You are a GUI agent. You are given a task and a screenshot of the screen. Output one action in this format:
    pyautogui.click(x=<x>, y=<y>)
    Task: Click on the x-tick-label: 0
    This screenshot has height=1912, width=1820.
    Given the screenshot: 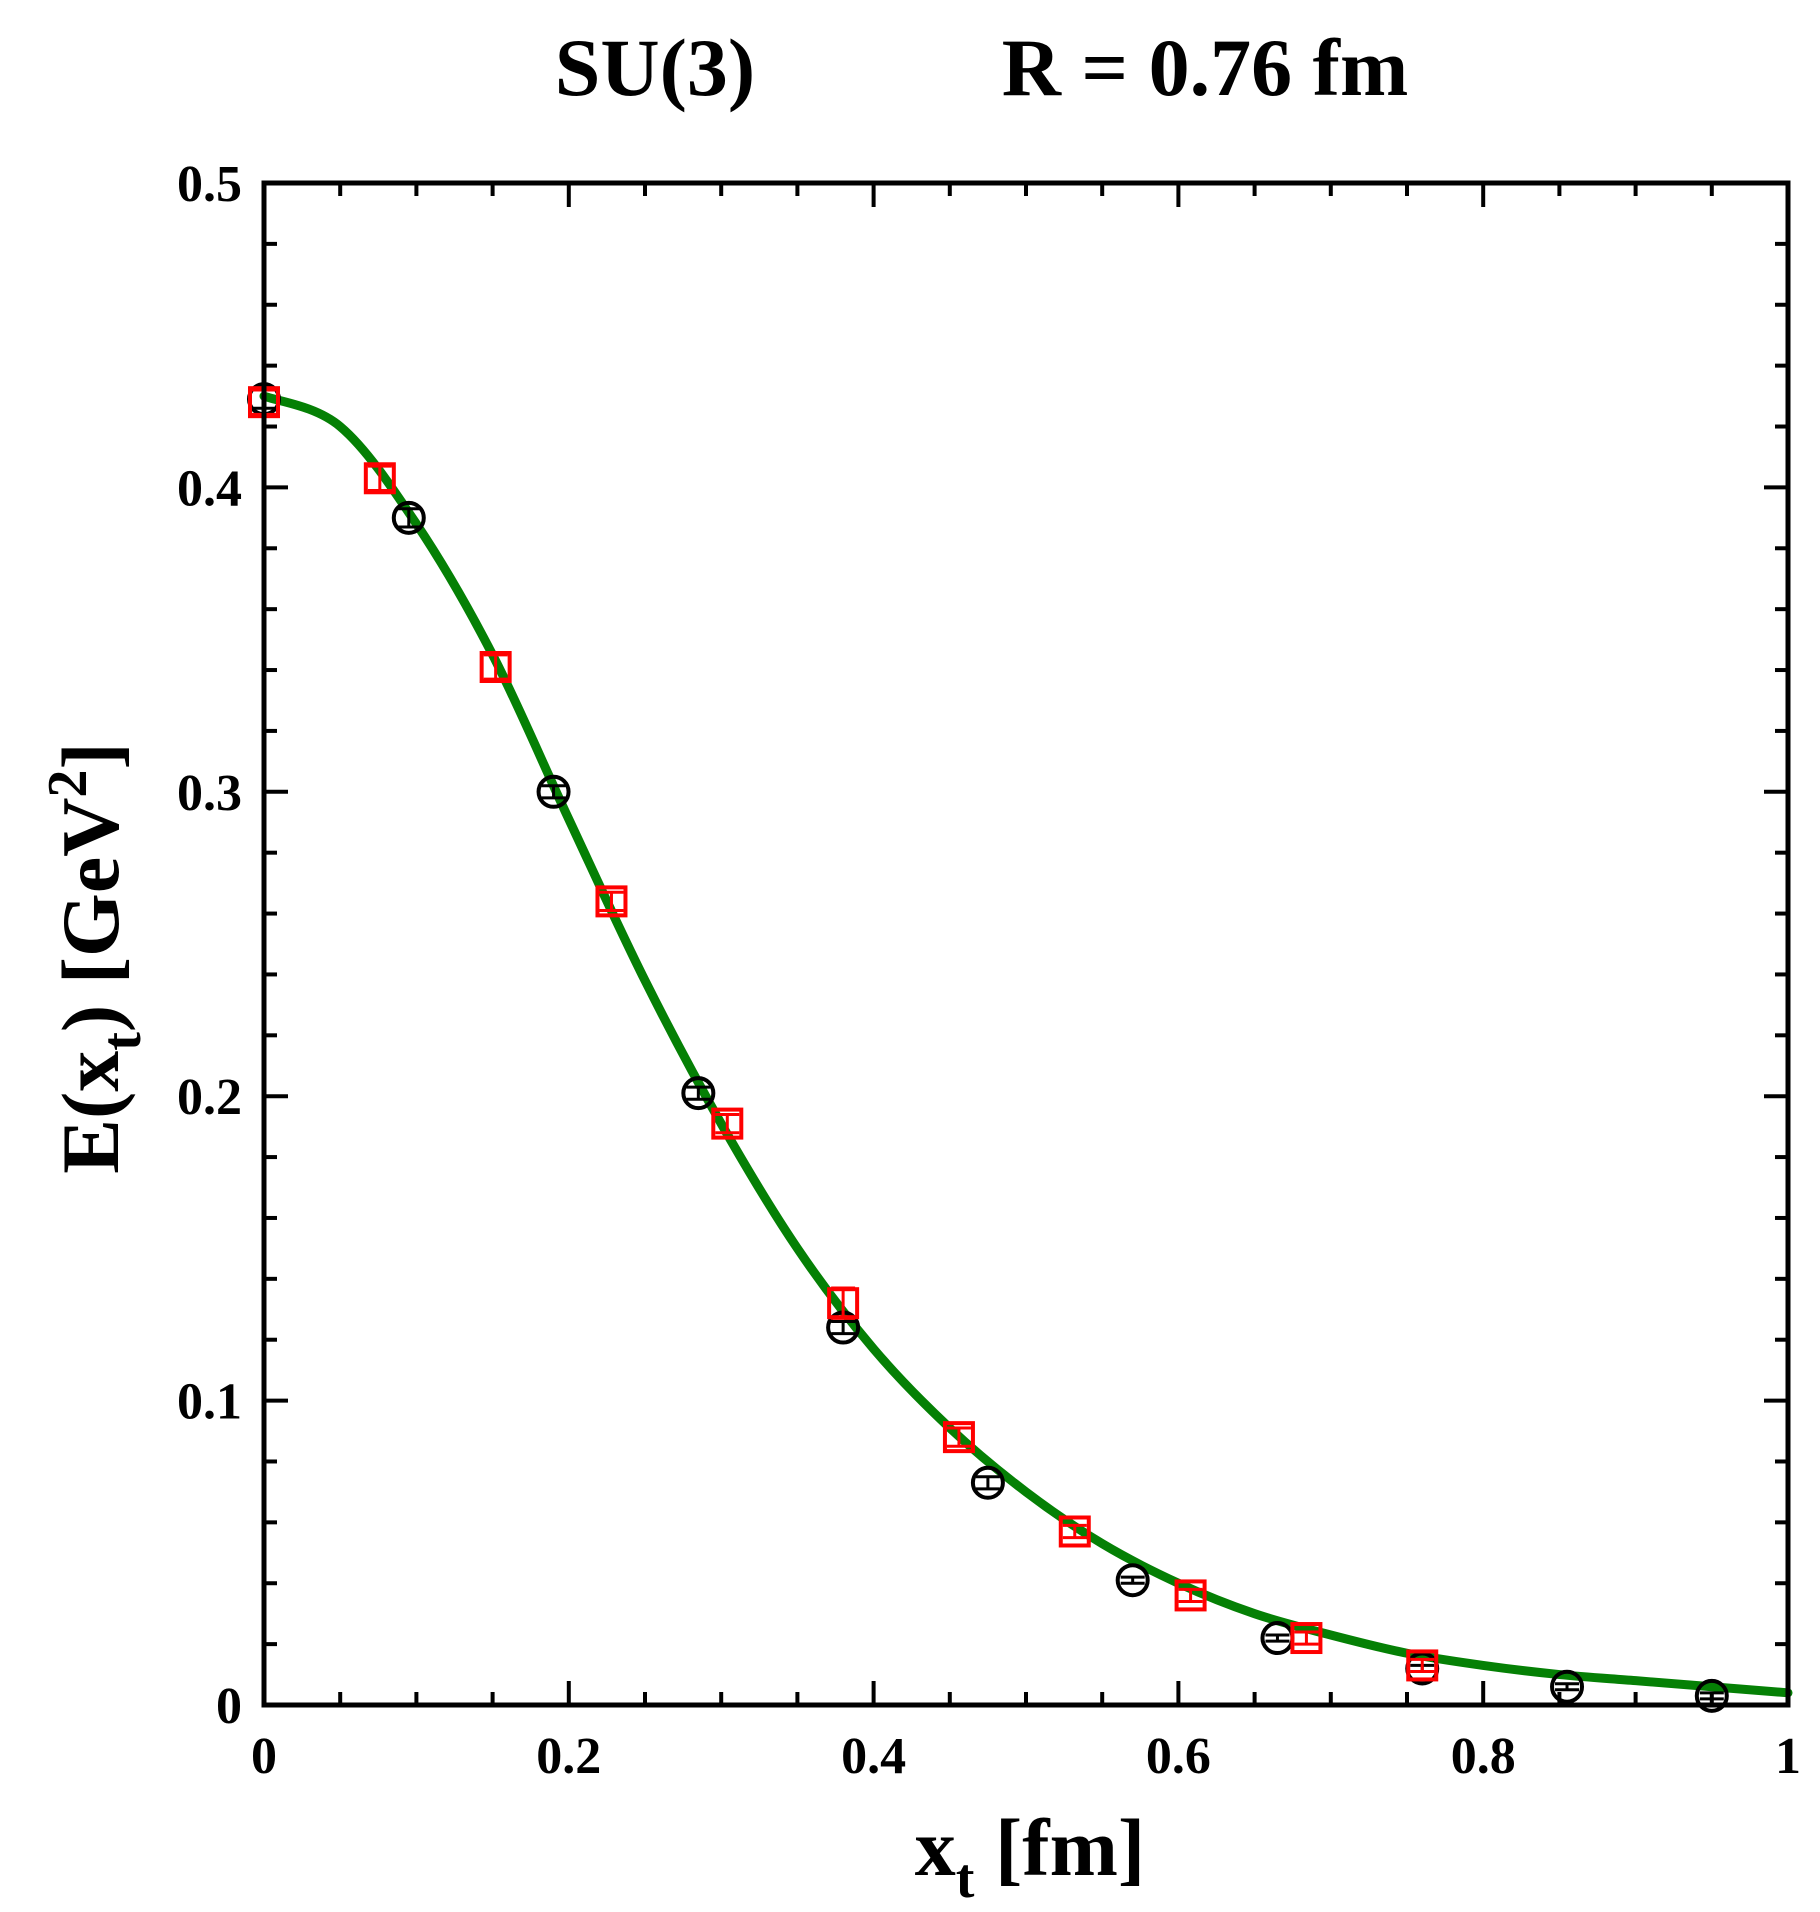 What is the action you would take?
    pyautogui.click(x=264, y=1756)
    